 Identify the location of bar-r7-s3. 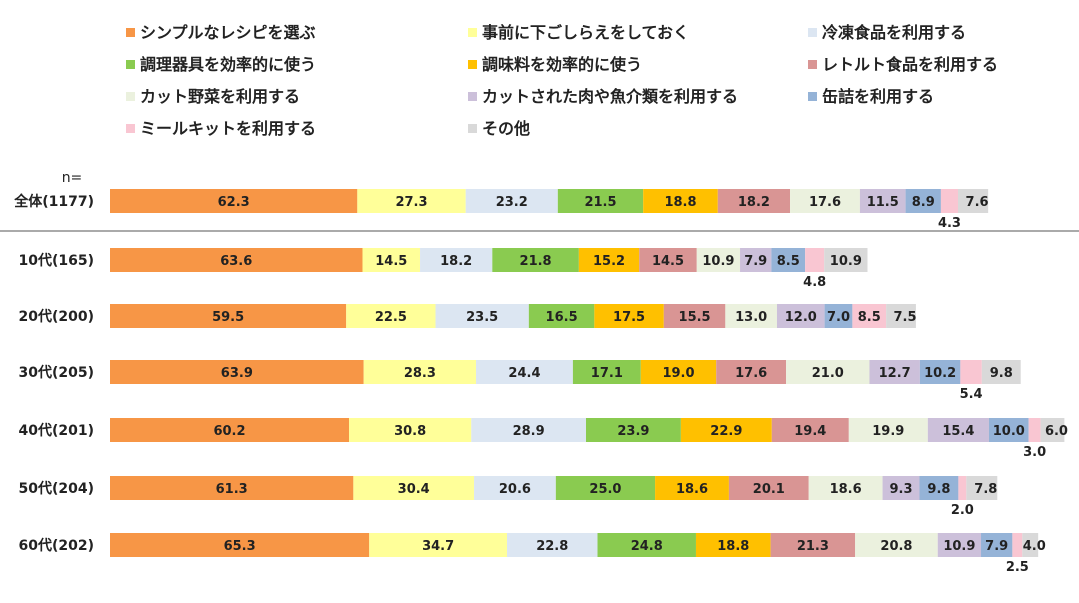
(552, 545).